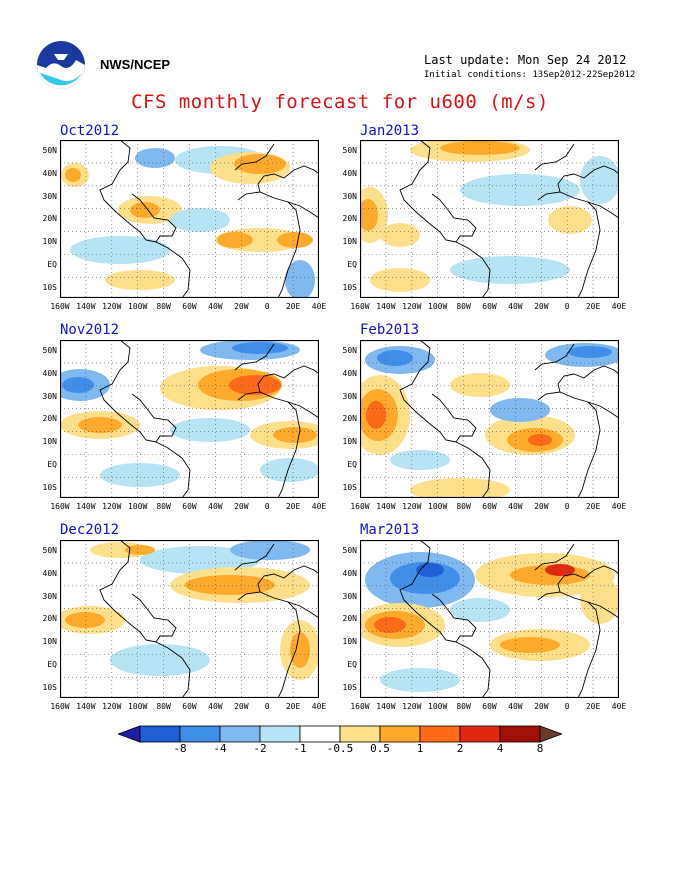 This screenshot has width=680, height=880. Describe the element at coordinates (530, 75) in the screenshot. I see `initial-conditions-text: Initial conditions: 13Sep2012-22Sep2012` at that location.